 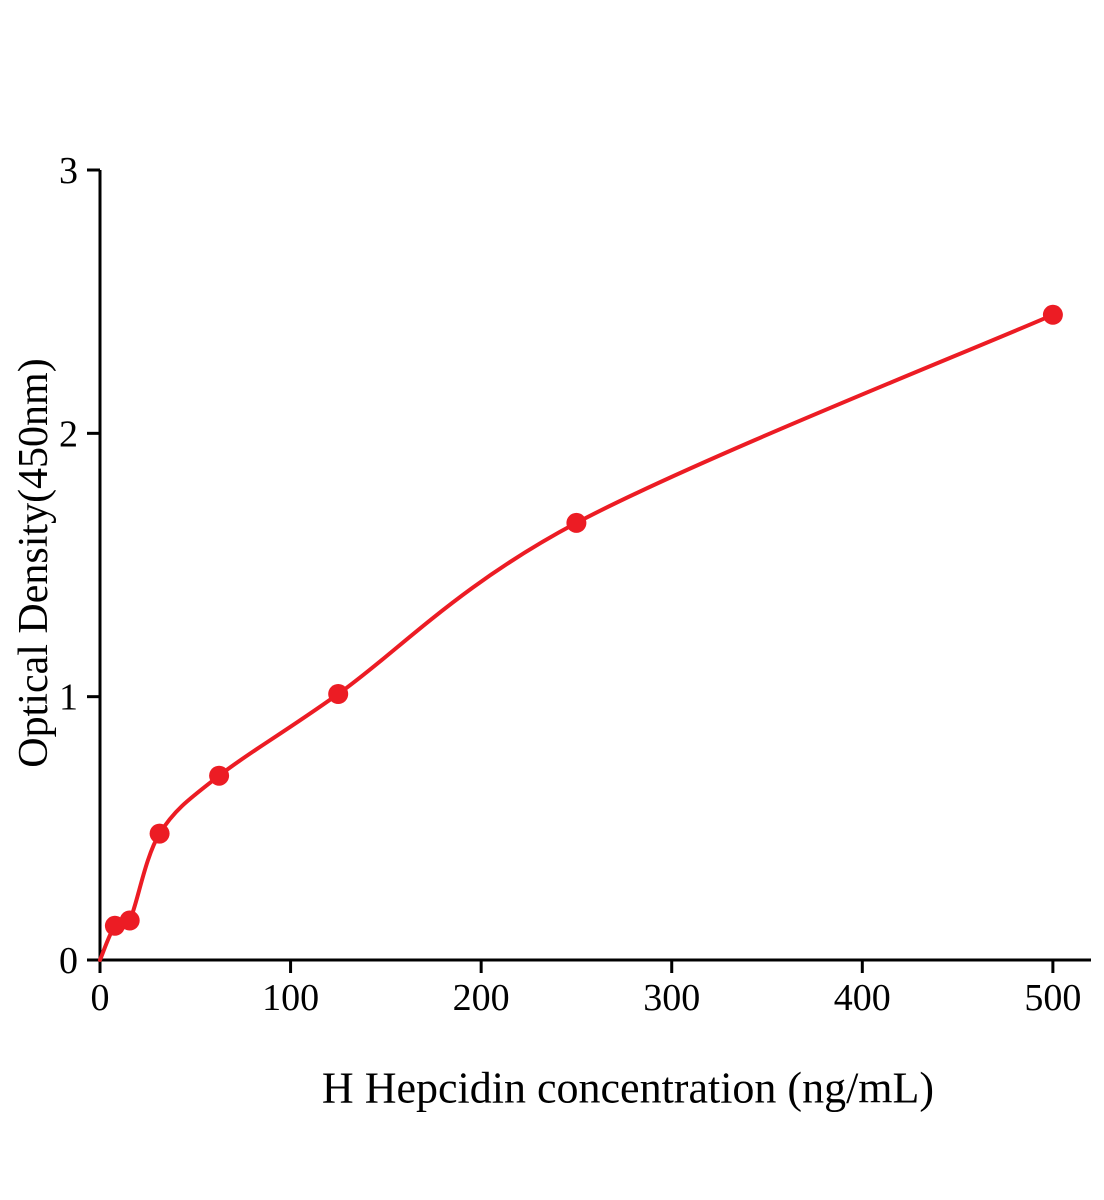 What do you see at coordinates (671, 998) in the screenshot?
I see `x-tick-label: 300` at bounding box center [671, 998].